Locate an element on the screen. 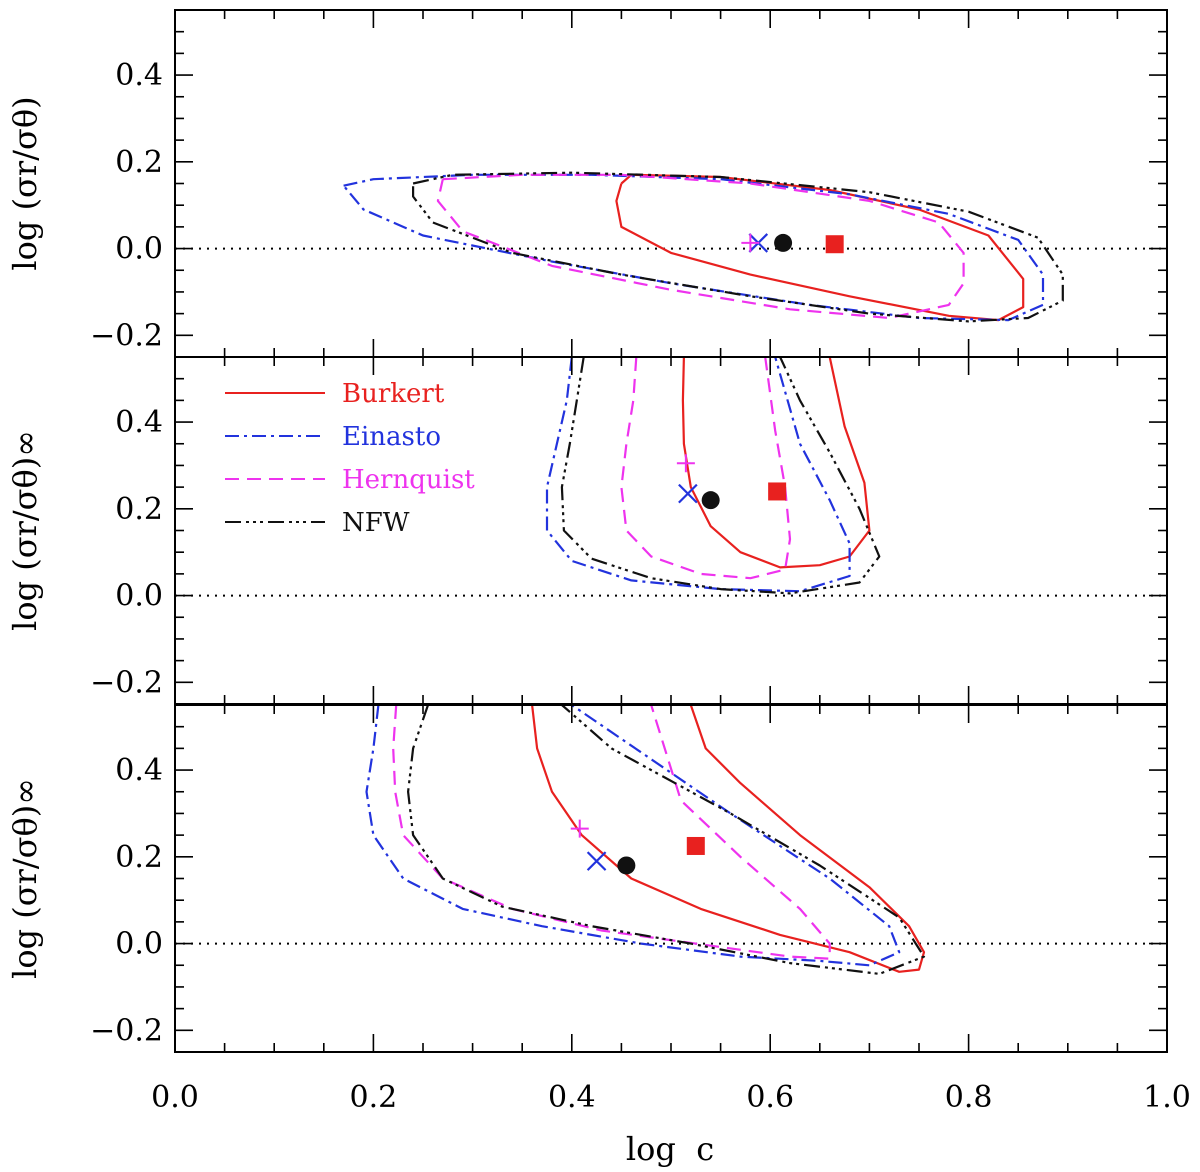  x-tick-label: 0.8 is located at coordinates (969, 1097).